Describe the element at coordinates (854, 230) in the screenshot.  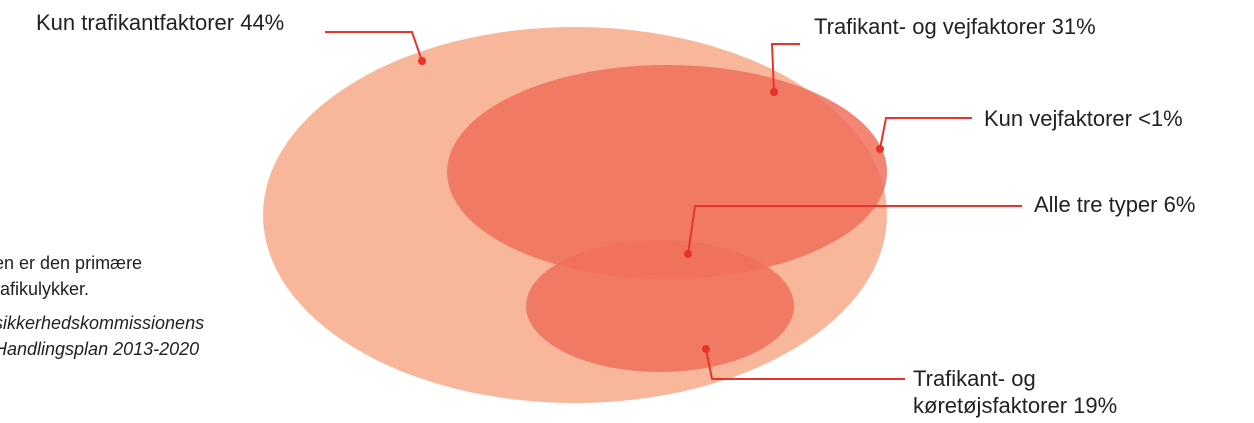
I see `leader-line-all-three` at that location.